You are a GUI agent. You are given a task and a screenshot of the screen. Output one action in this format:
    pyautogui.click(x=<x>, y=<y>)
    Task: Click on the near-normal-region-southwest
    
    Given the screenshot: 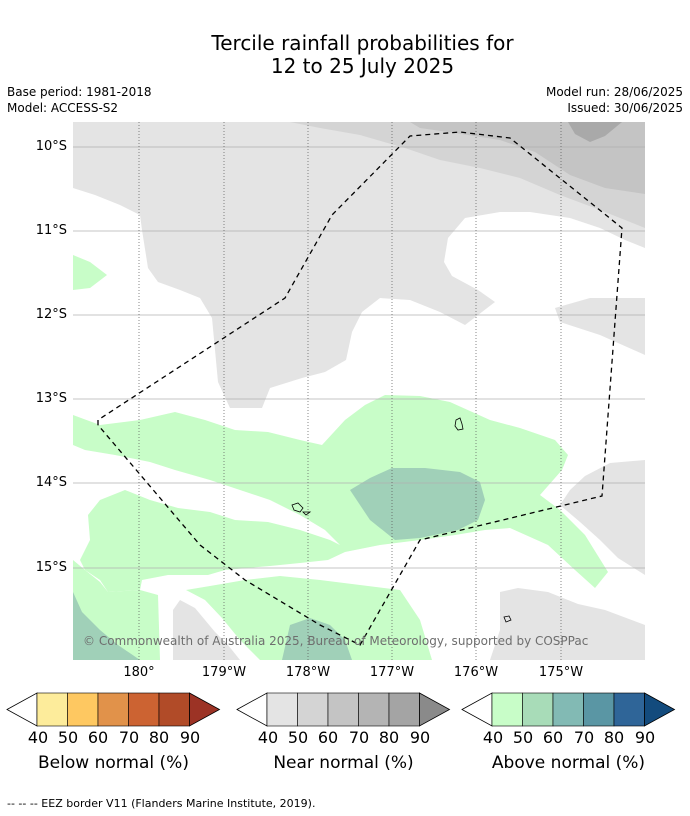 What is the action you would take?
    pyautogui.click(x=206, y=630)
    